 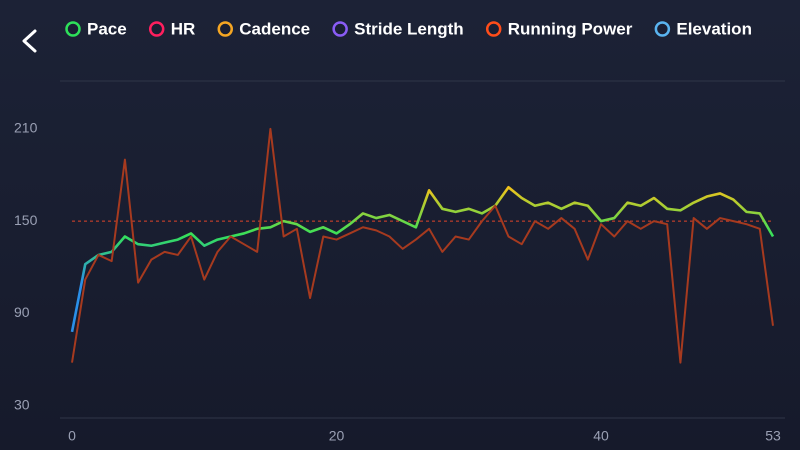 What do you see at coordinates (107, 28) in the screenshot?
I see `legend-label: Pace` at bounding box center [107, 28].